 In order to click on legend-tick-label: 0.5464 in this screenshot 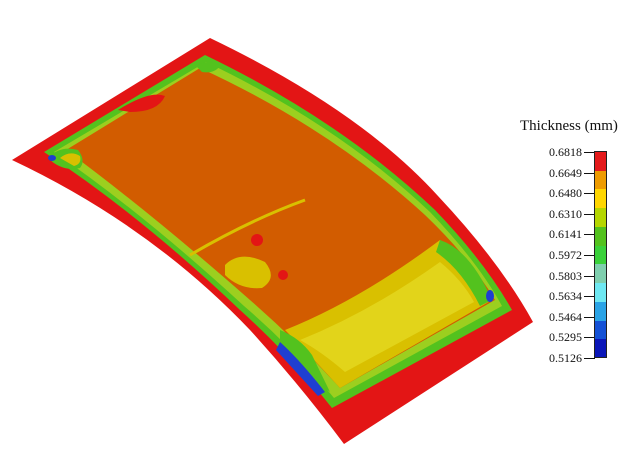, I will do `click(565, 316)`.